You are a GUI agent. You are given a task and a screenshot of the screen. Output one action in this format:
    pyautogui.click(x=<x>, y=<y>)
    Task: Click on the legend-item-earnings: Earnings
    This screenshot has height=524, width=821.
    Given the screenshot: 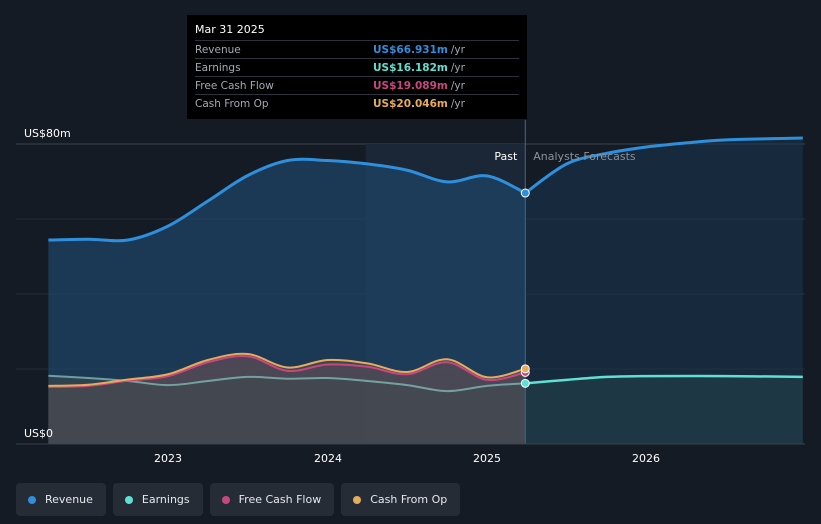 What is the action you would take?
    pyautogui.click(x=157, y=499)
    